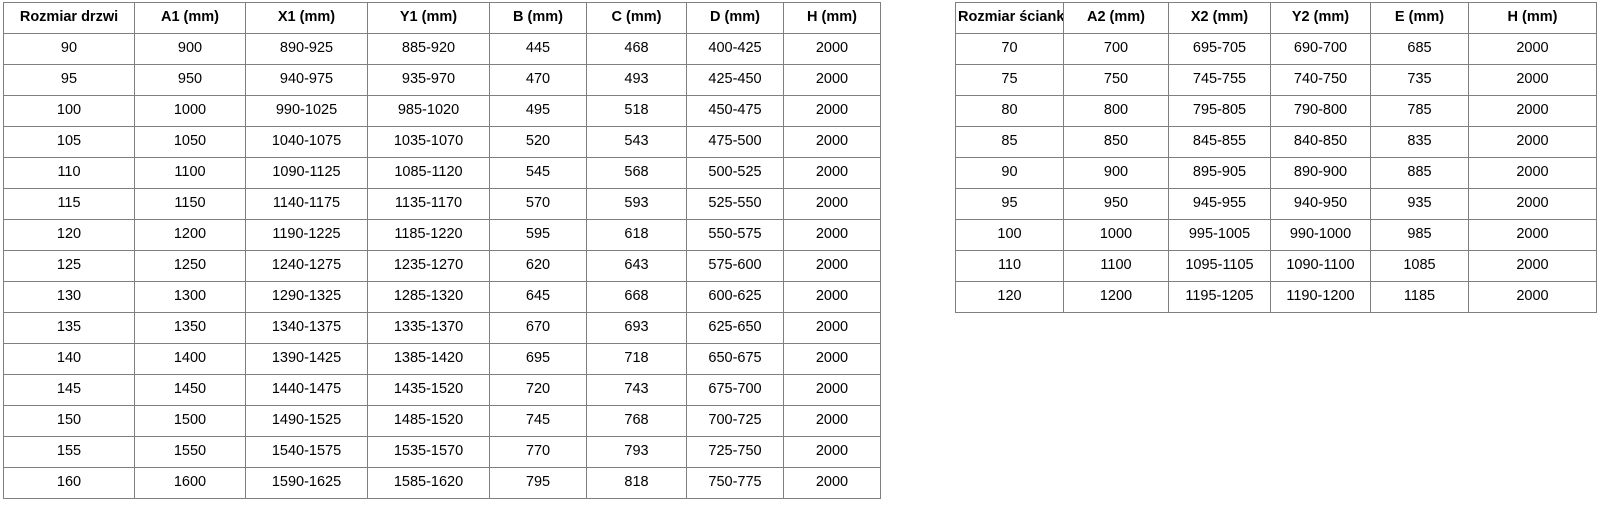 The width and height of the screenshot is (1600, 514). I want to click on table-cell: 1390-1425, so click(306, 359).